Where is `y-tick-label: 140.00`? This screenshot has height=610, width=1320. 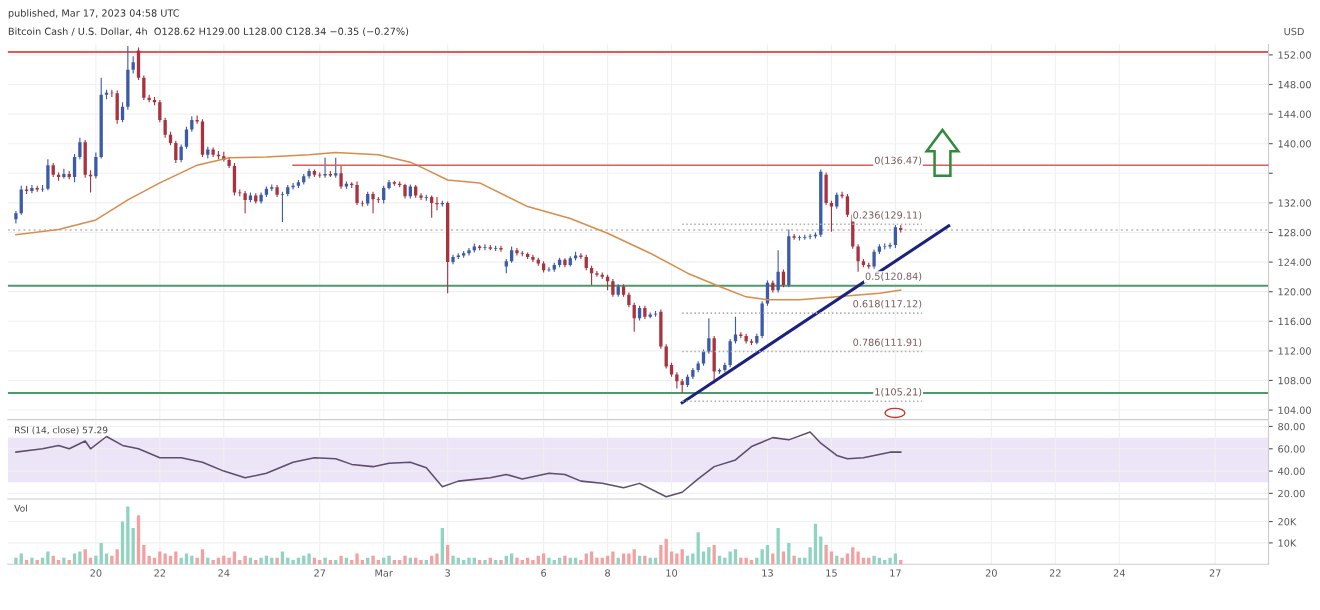 y-tick-label: 140.00 is located at coordinates (1294, 144).